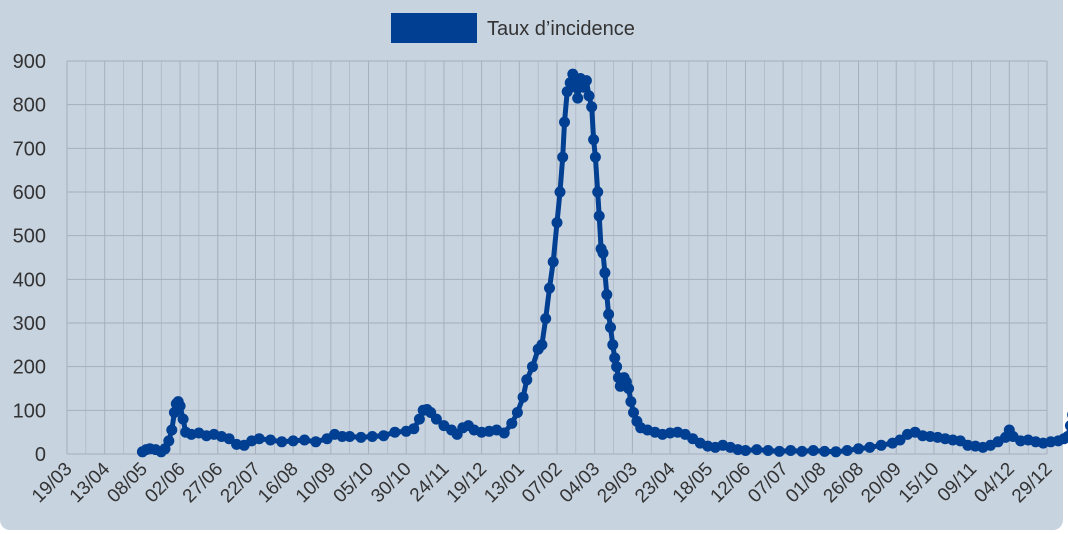 The height and width of the screenshot is (534, 1068). What do you see at coordinates (29, 237) in the screenshot?
I see `y-tick-label: 500` at bounding box center [29, 237].